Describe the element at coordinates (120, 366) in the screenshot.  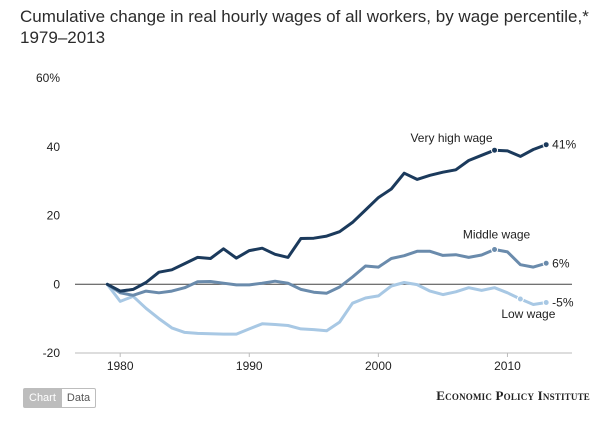
I see `x-tick-label: 1980` at that location.